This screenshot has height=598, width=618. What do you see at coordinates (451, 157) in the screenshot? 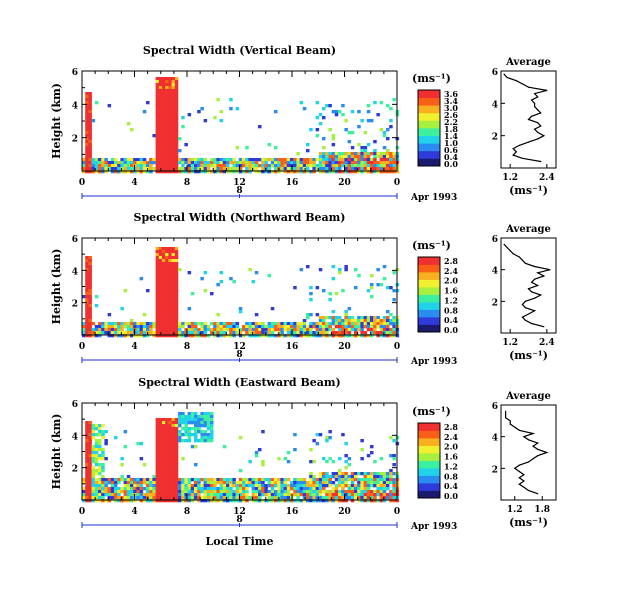
I see `colorbar-tick-label: 0.4` at bounding box center [451, 157].